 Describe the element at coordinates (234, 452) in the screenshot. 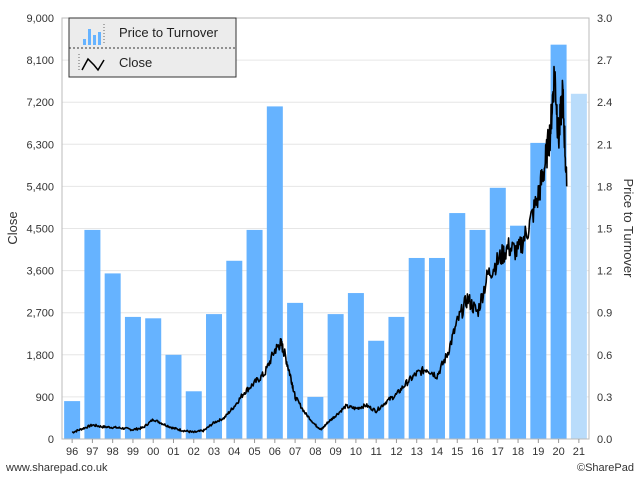

I see `x-tick-label: 04` at that location.